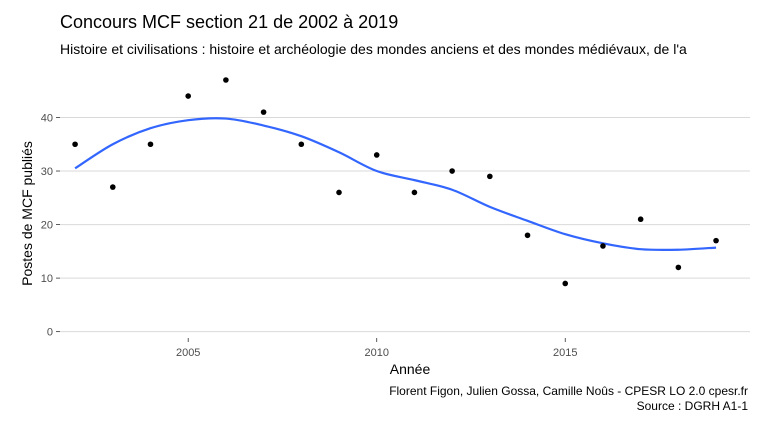 The height and width of the screenshot is (432, 768). What do you see at coordinates (565, 353) in the screenshot?
I see `x-tick-label: 2015` at bounding box center [565, 353].